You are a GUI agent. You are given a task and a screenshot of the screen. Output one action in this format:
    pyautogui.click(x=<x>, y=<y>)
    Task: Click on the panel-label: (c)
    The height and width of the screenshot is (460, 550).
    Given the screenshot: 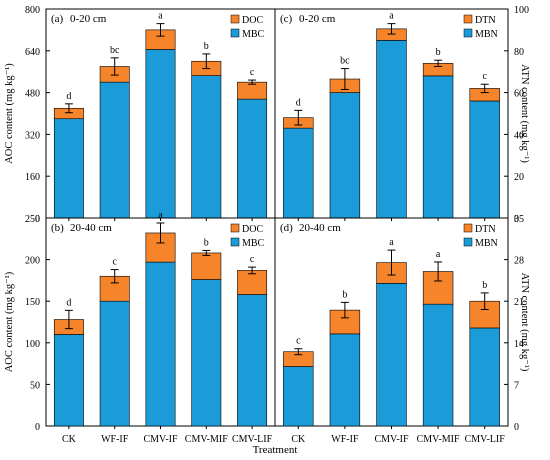 What is the action you would take?
    pyautogui.click(x=286, y=19)
    